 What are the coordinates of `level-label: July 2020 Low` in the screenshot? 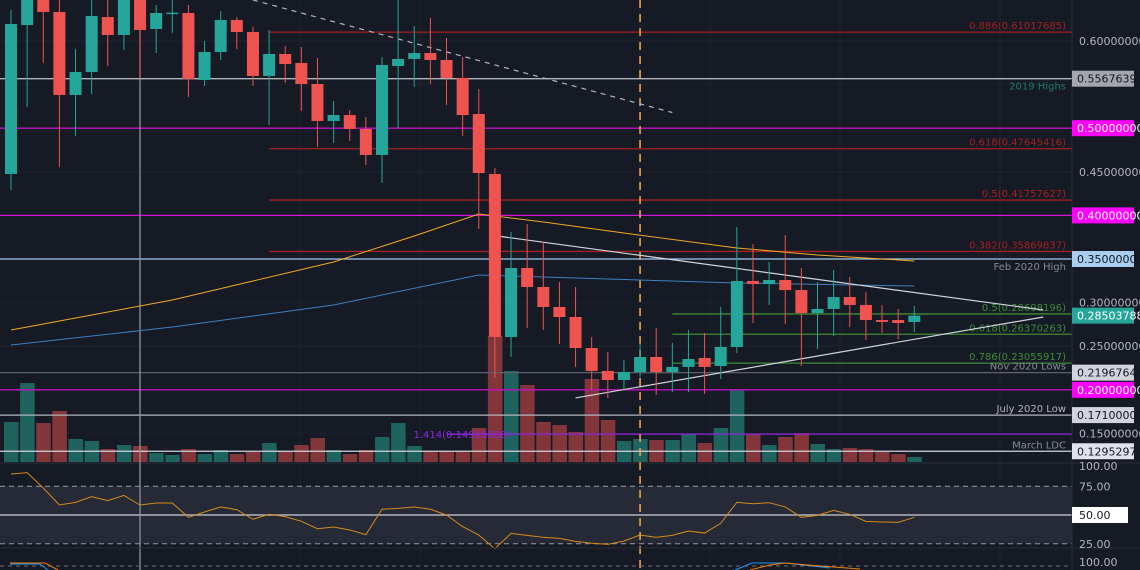 It's located at (1031, 409).